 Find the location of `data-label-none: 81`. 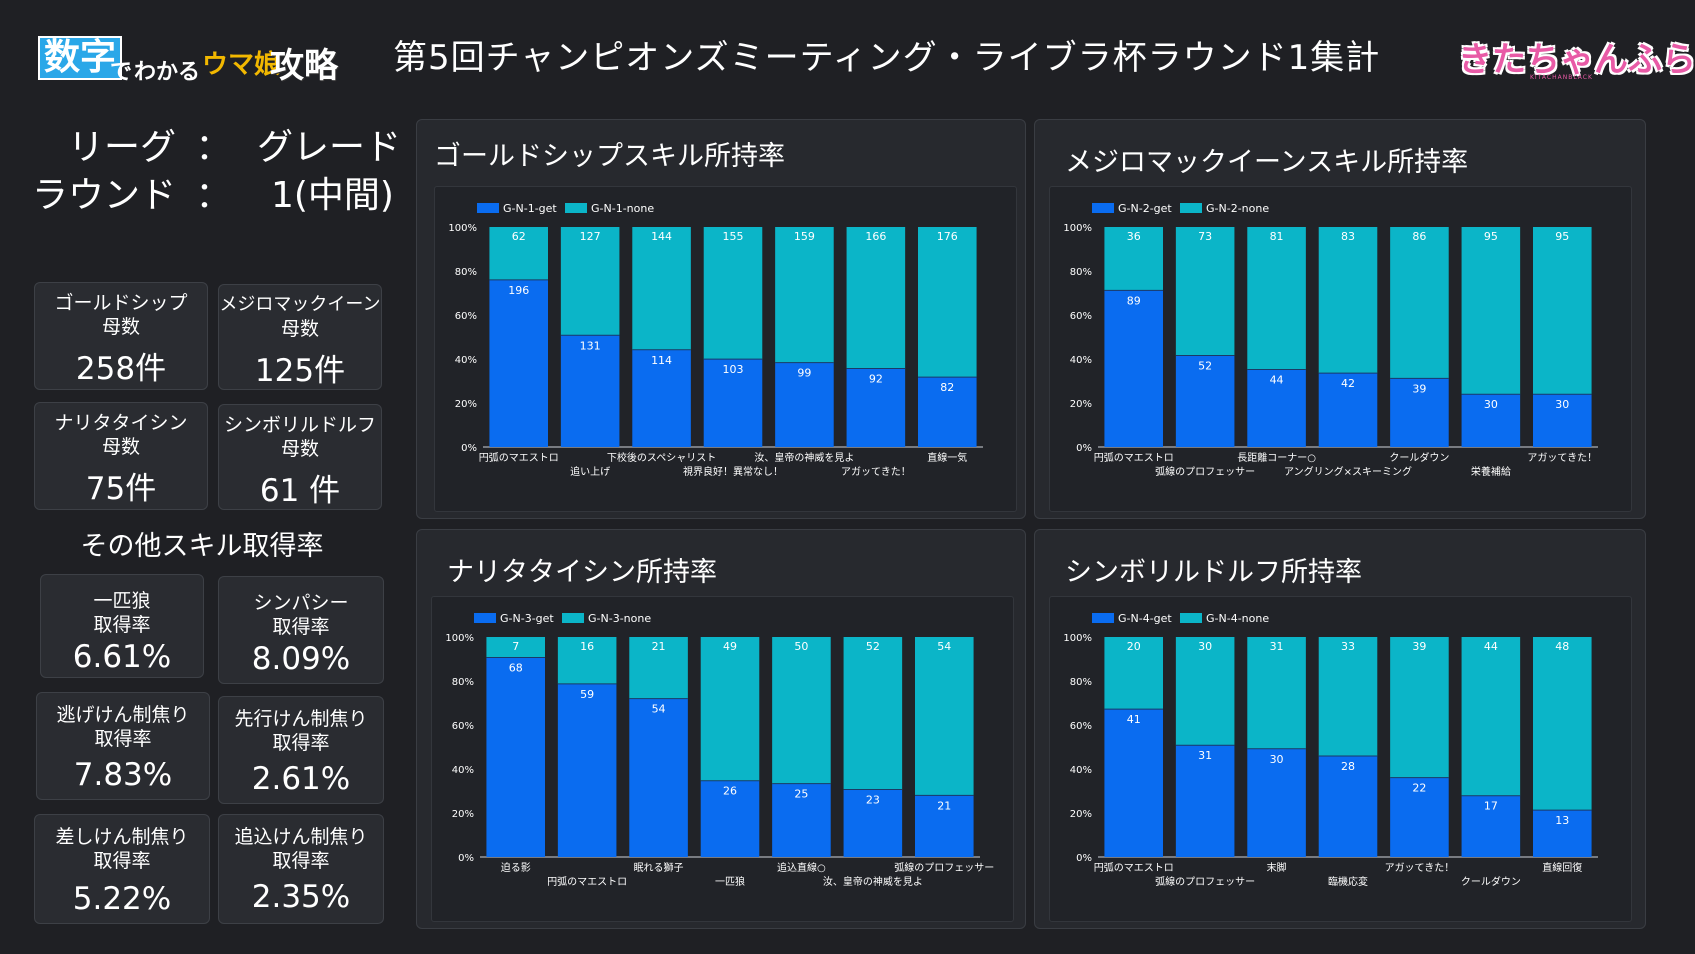

data-label-none: 81 is located at coordinates (1277, 236).